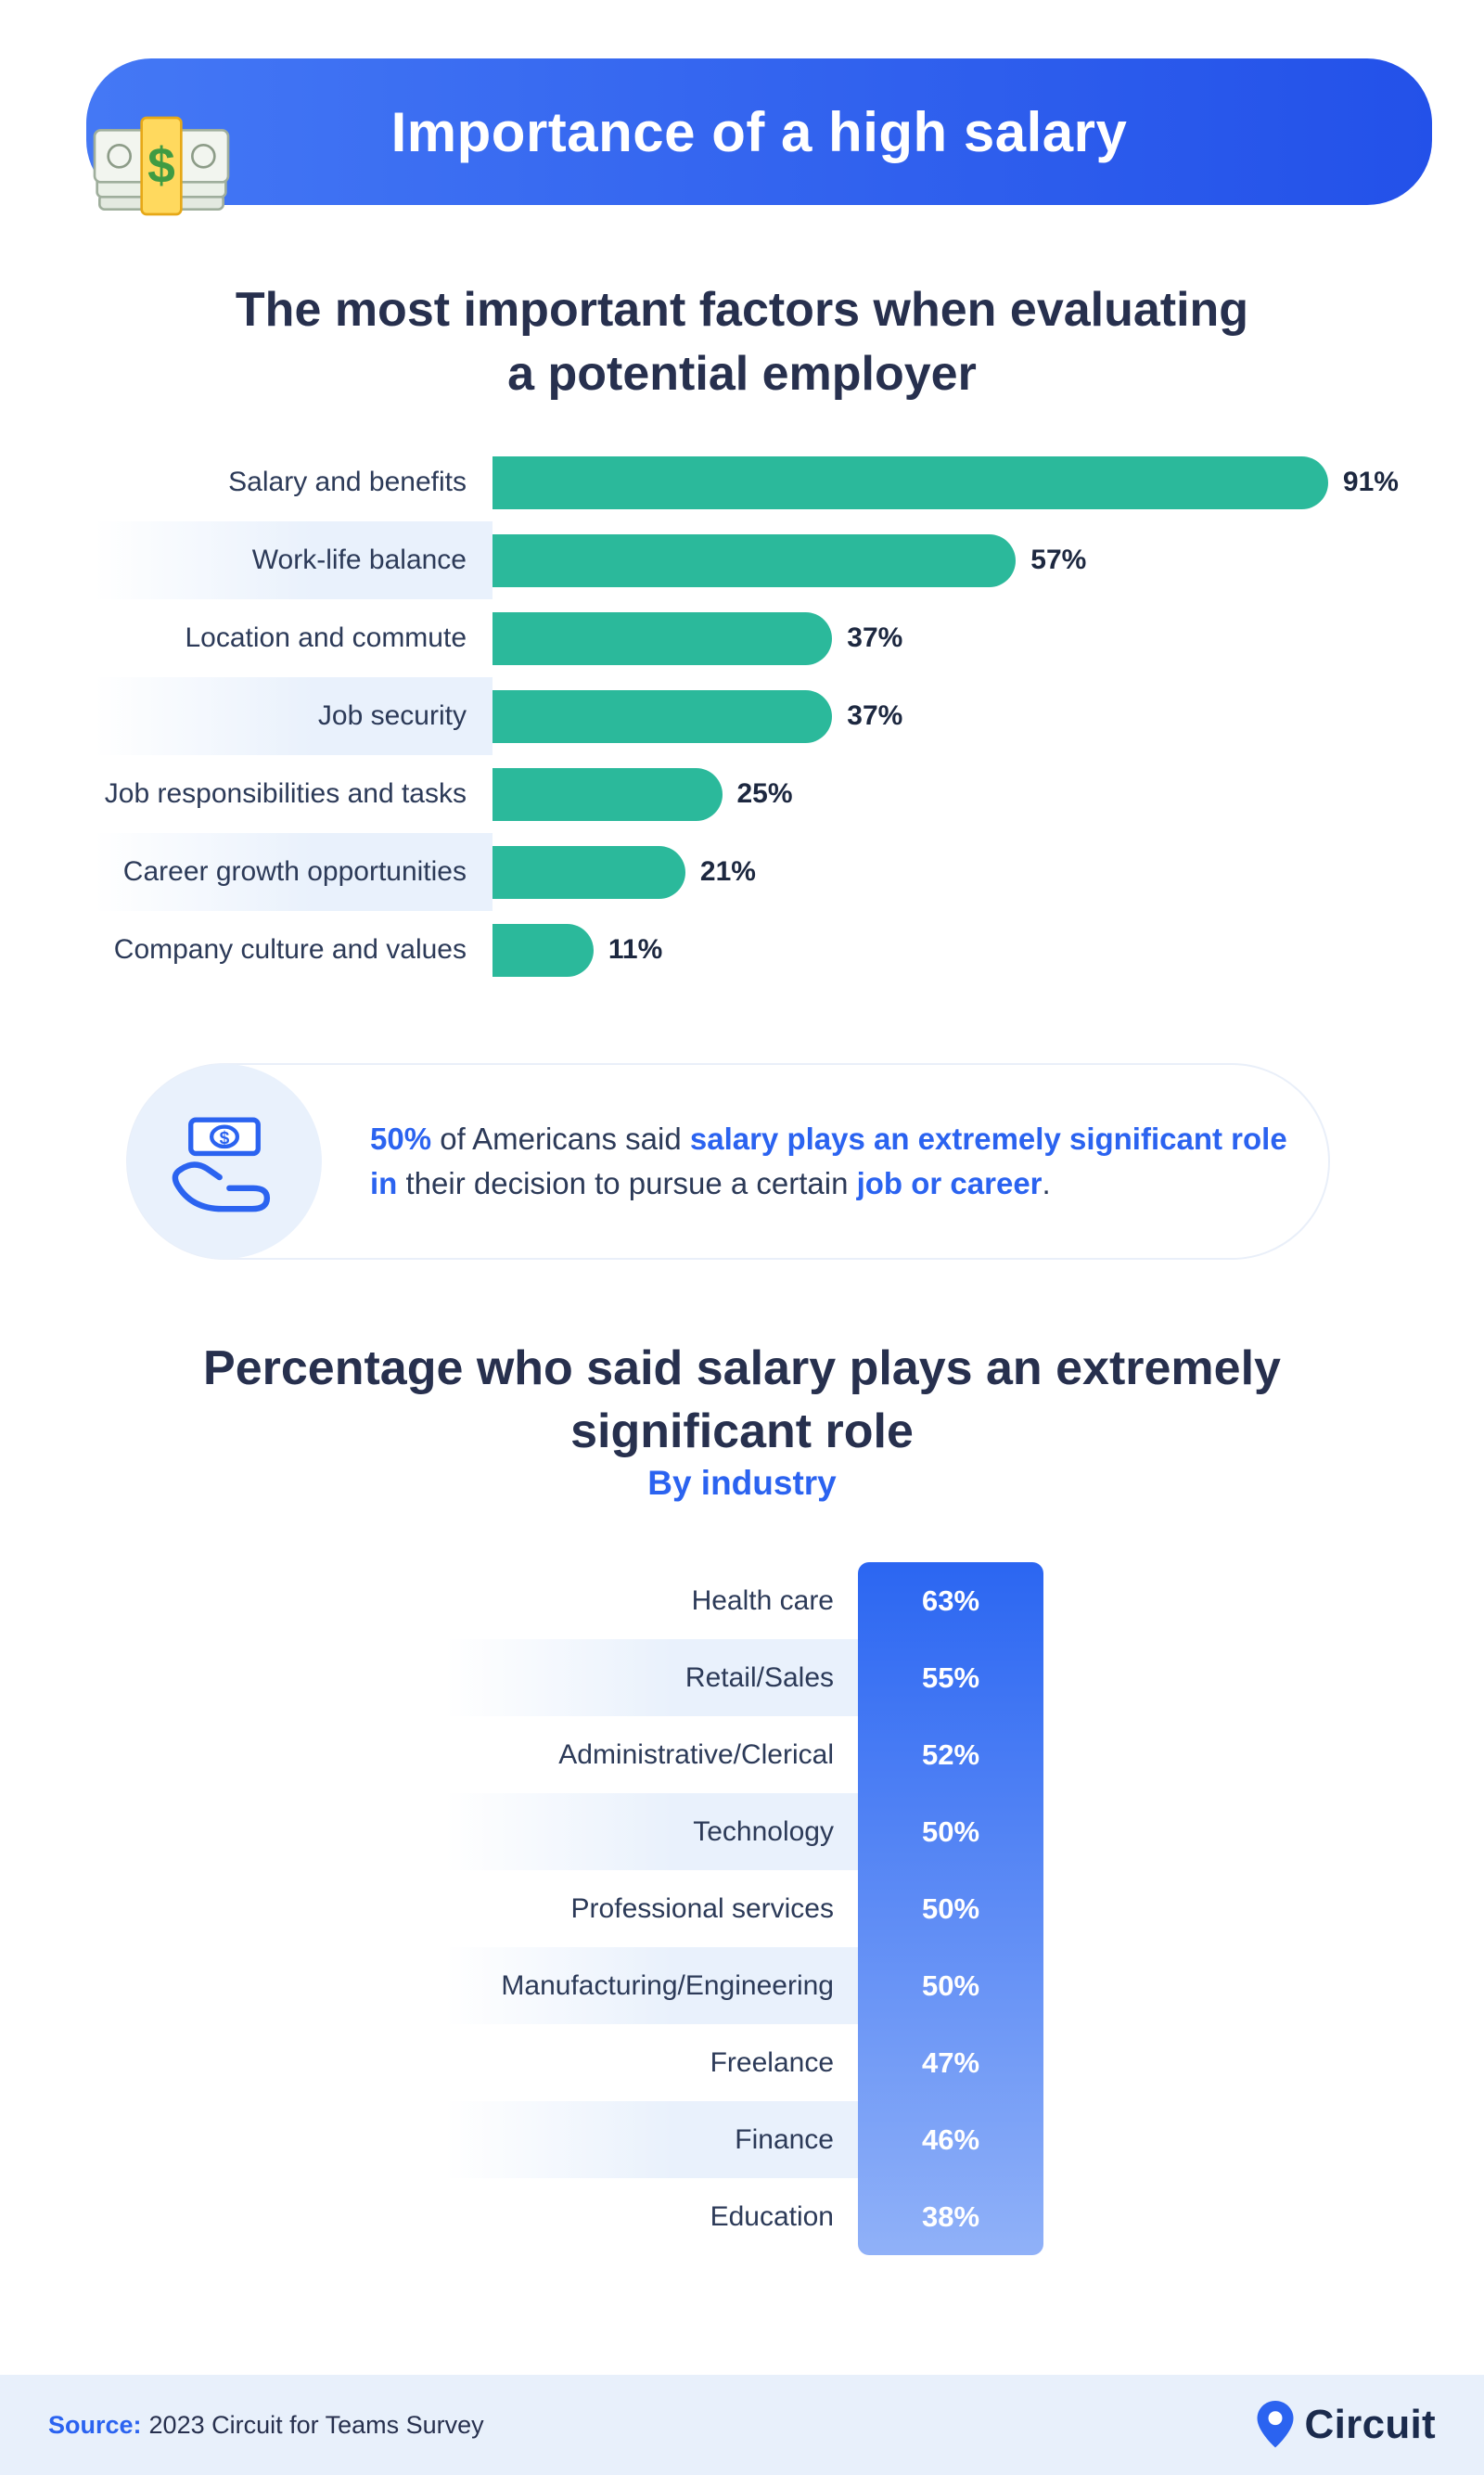 This screenshot has width=1484, height=2475. I want to click on industry-label: Administrative/Clerical, so click(696, 1754).